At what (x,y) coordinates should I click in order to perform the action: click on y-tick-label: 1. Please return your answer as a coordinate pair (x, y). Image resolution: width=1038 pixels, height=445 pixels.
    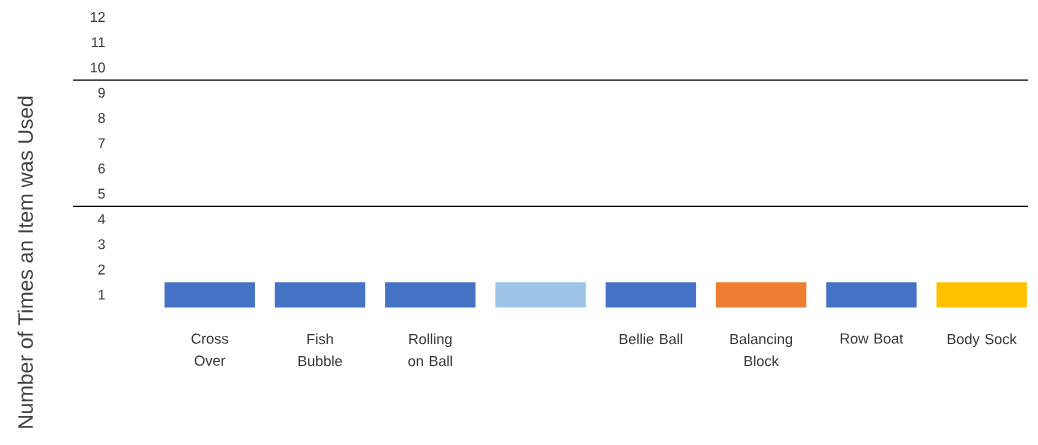
    Looking at the image, I should click on (101, 294).